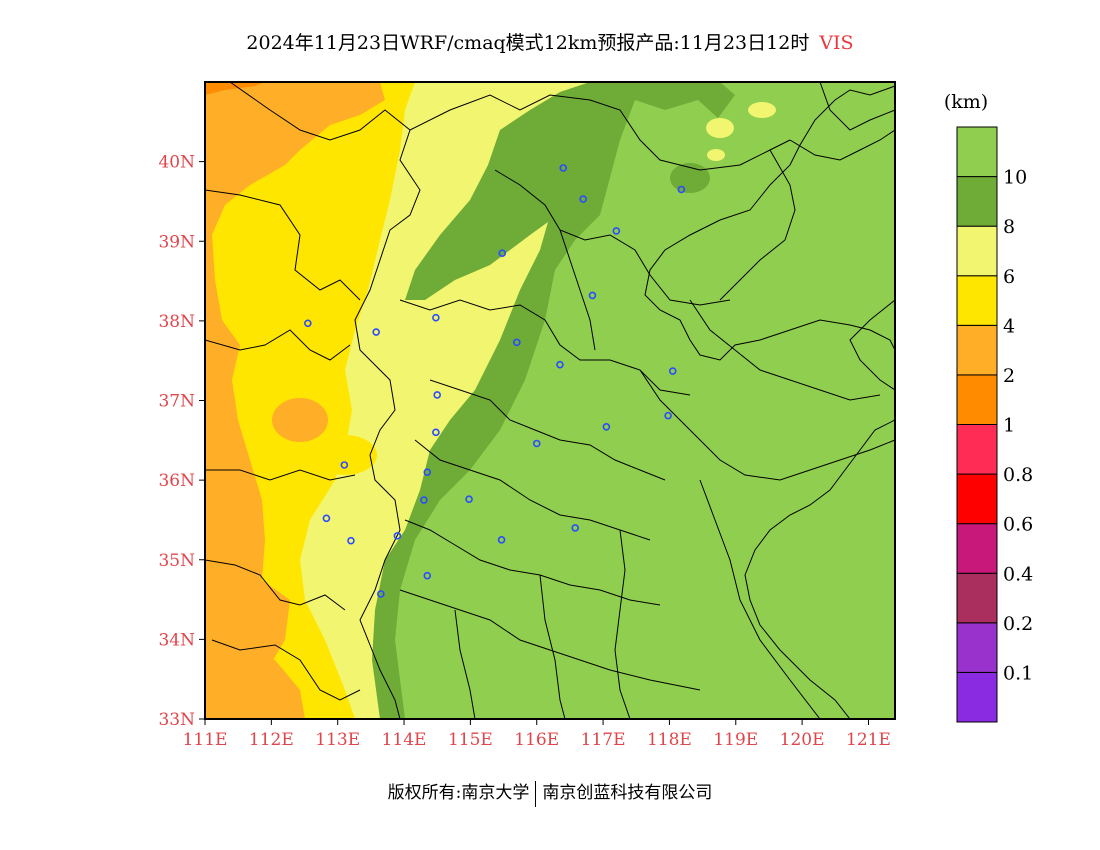 This screenshot has width=1100, height=850. I want to click on colorbar-label: 8, so click(1009, 227).